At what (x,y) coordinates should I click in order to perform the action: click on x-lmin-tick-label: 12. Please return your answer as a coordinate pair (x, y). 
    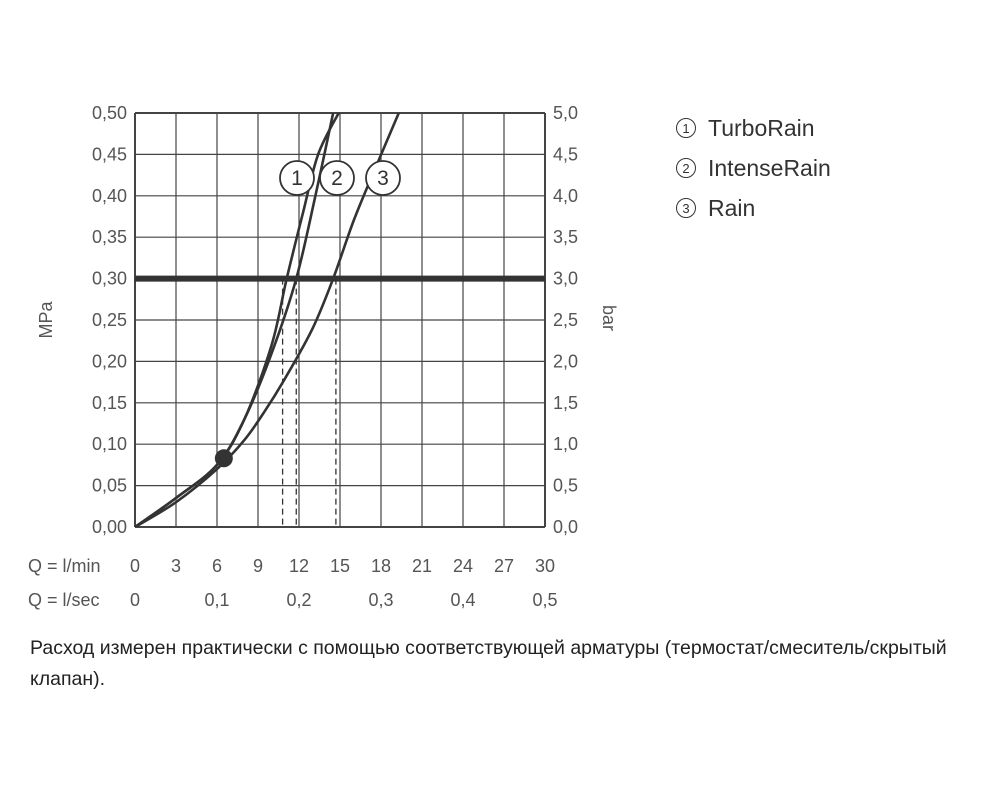
    Looking at the image, I should click on (299, 566).